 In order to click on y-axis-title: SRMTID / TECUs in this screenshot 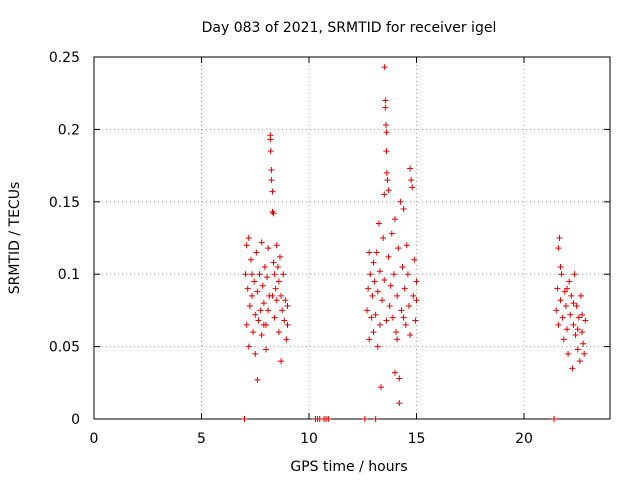, I will do `click(15, 238)`.